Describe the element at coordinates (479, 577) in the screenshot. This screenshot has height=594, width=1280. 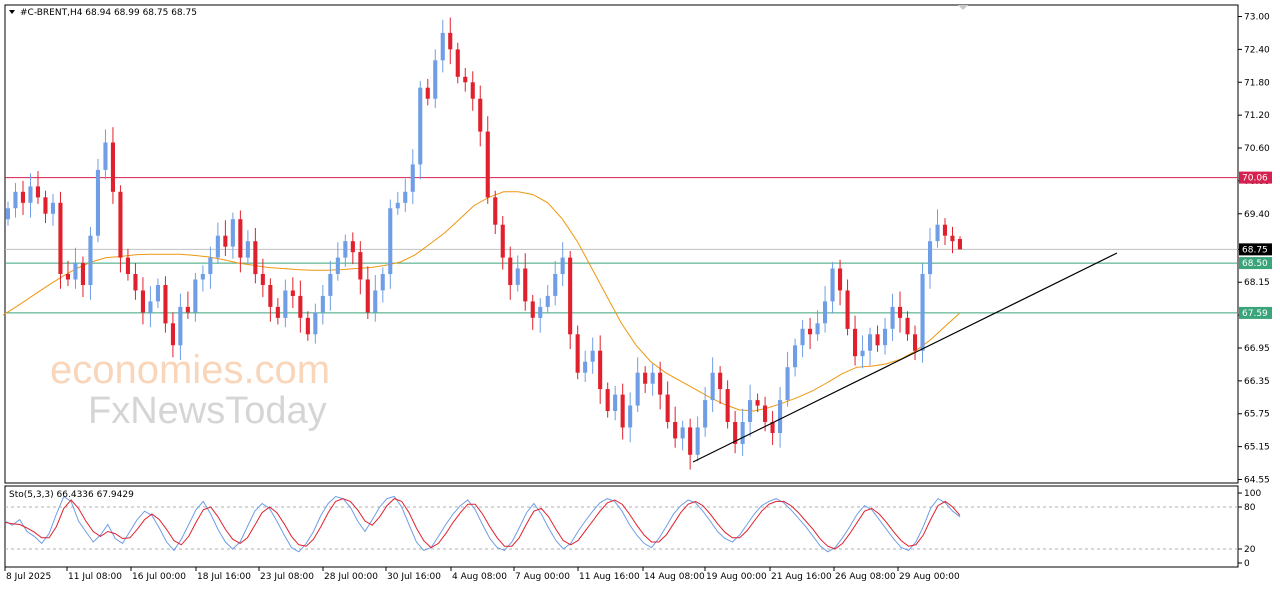
I see `time-tick-label: 4 Aug 08:00` at that location.